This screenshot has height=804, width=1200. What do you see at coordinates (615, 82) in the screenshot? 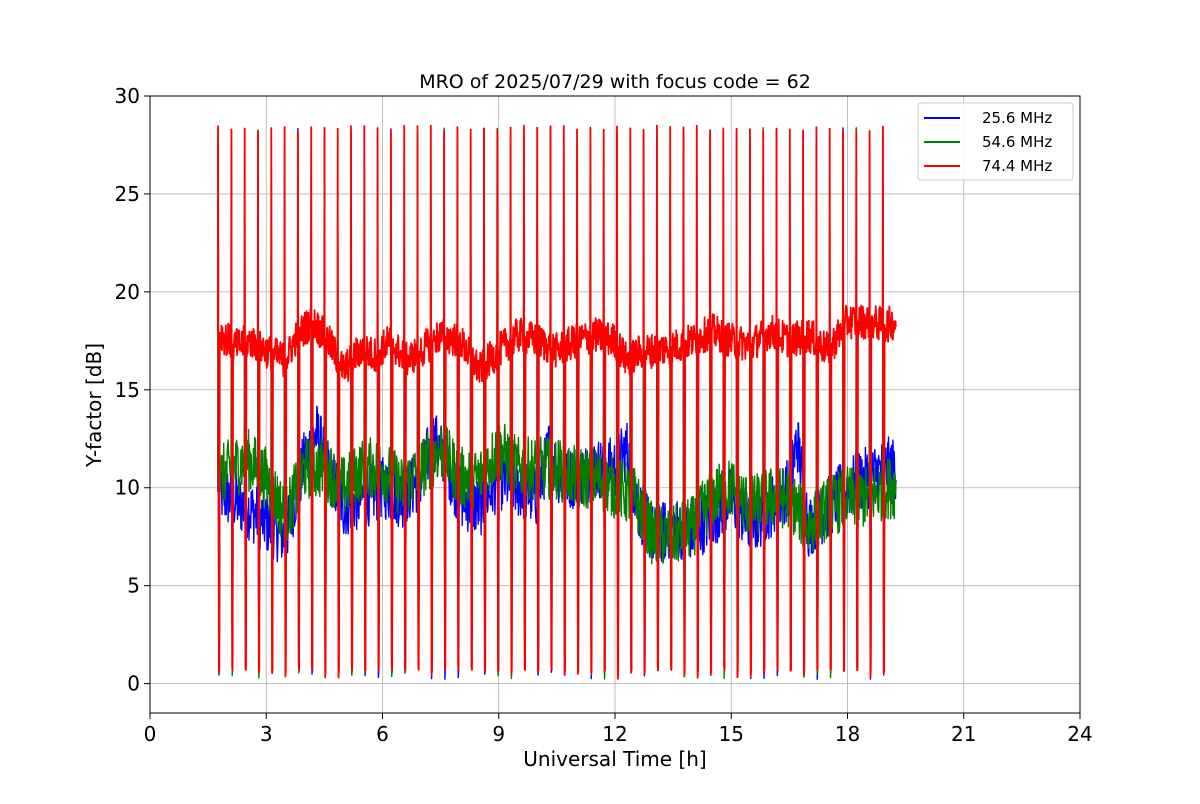
I see `chart-title: MRO of 2025/07/29 with focus code = 62` at bounding box center [615, 82].